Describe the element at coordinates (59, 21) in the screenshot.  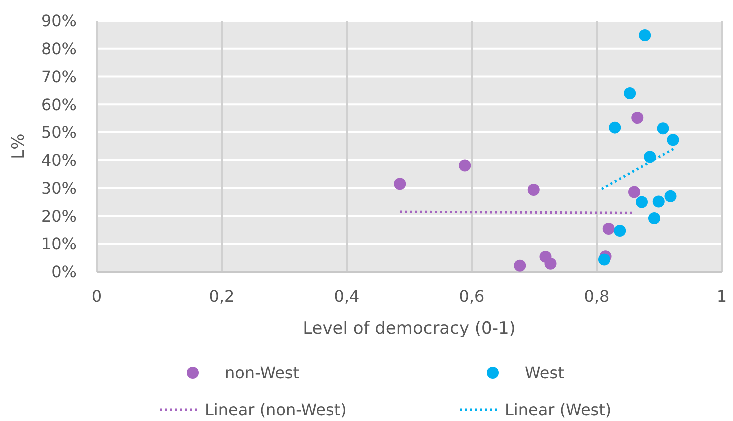
I see `y-tick-label: 90%` at that location.